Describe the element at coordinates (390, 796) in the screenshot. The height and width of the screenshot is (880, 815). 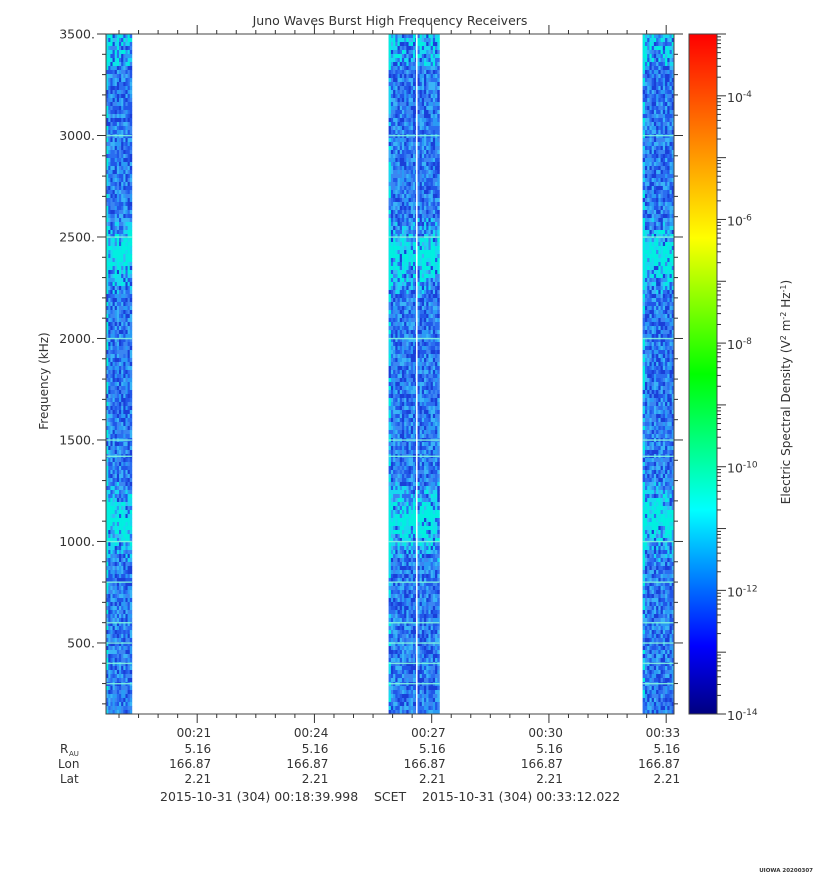
I see `footer-scet: SCET` at that location.